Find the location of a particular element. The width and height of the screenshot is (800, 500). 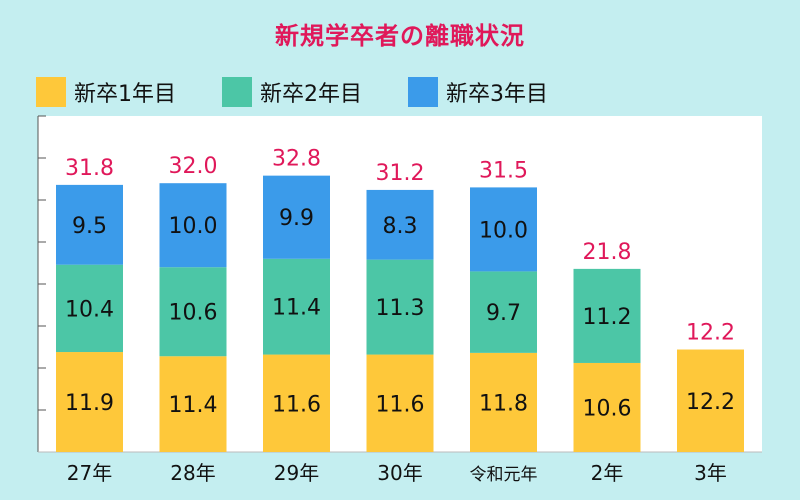

legend-item-year3: 新卒3年目 is located at coordinates (478, 92).